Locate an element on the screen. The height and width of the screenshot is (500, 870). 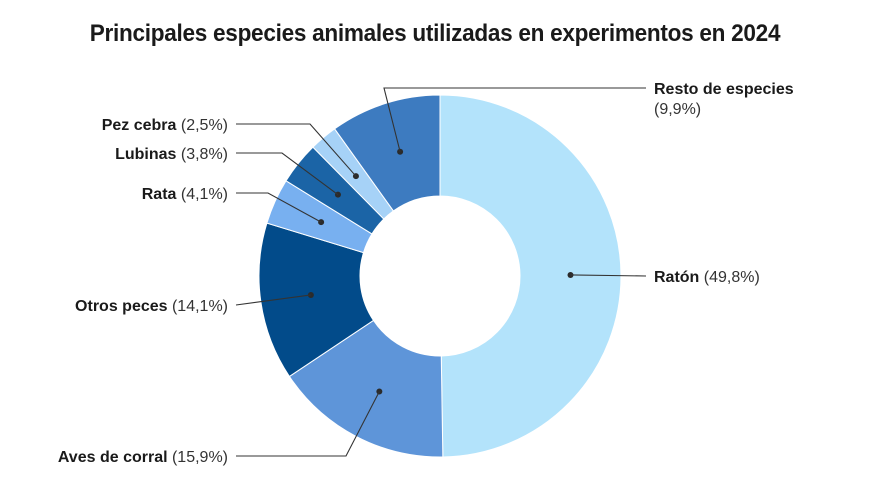
label-otros-peces: Otros peces (14,1%) is located at coordinates (151, 306).